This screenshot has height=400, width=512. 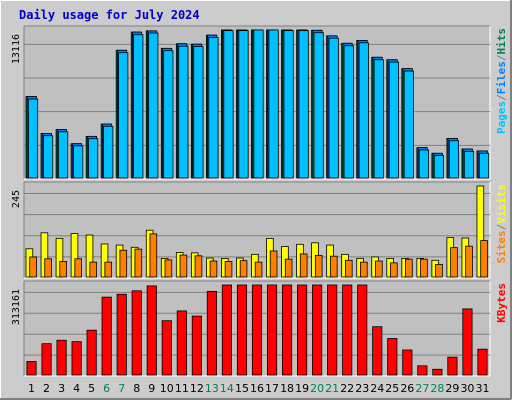 What do you see at coordinates (501, 57) in the screenshot?
I see `legend-entry: /` at bounding box center [501, 57].